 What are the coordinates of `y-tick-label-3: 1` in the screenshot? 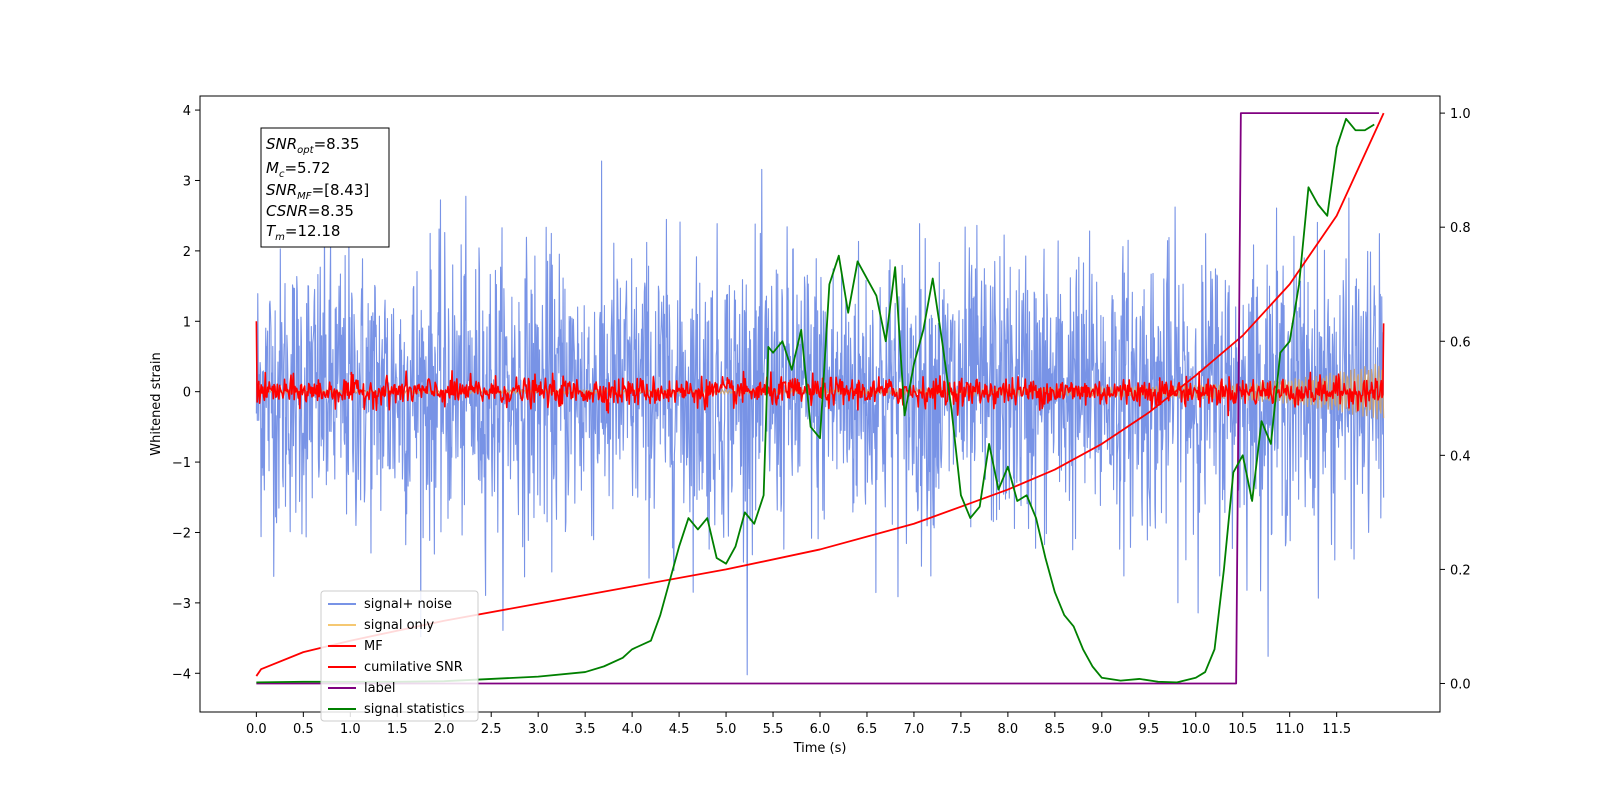 It's located at (187, 322).